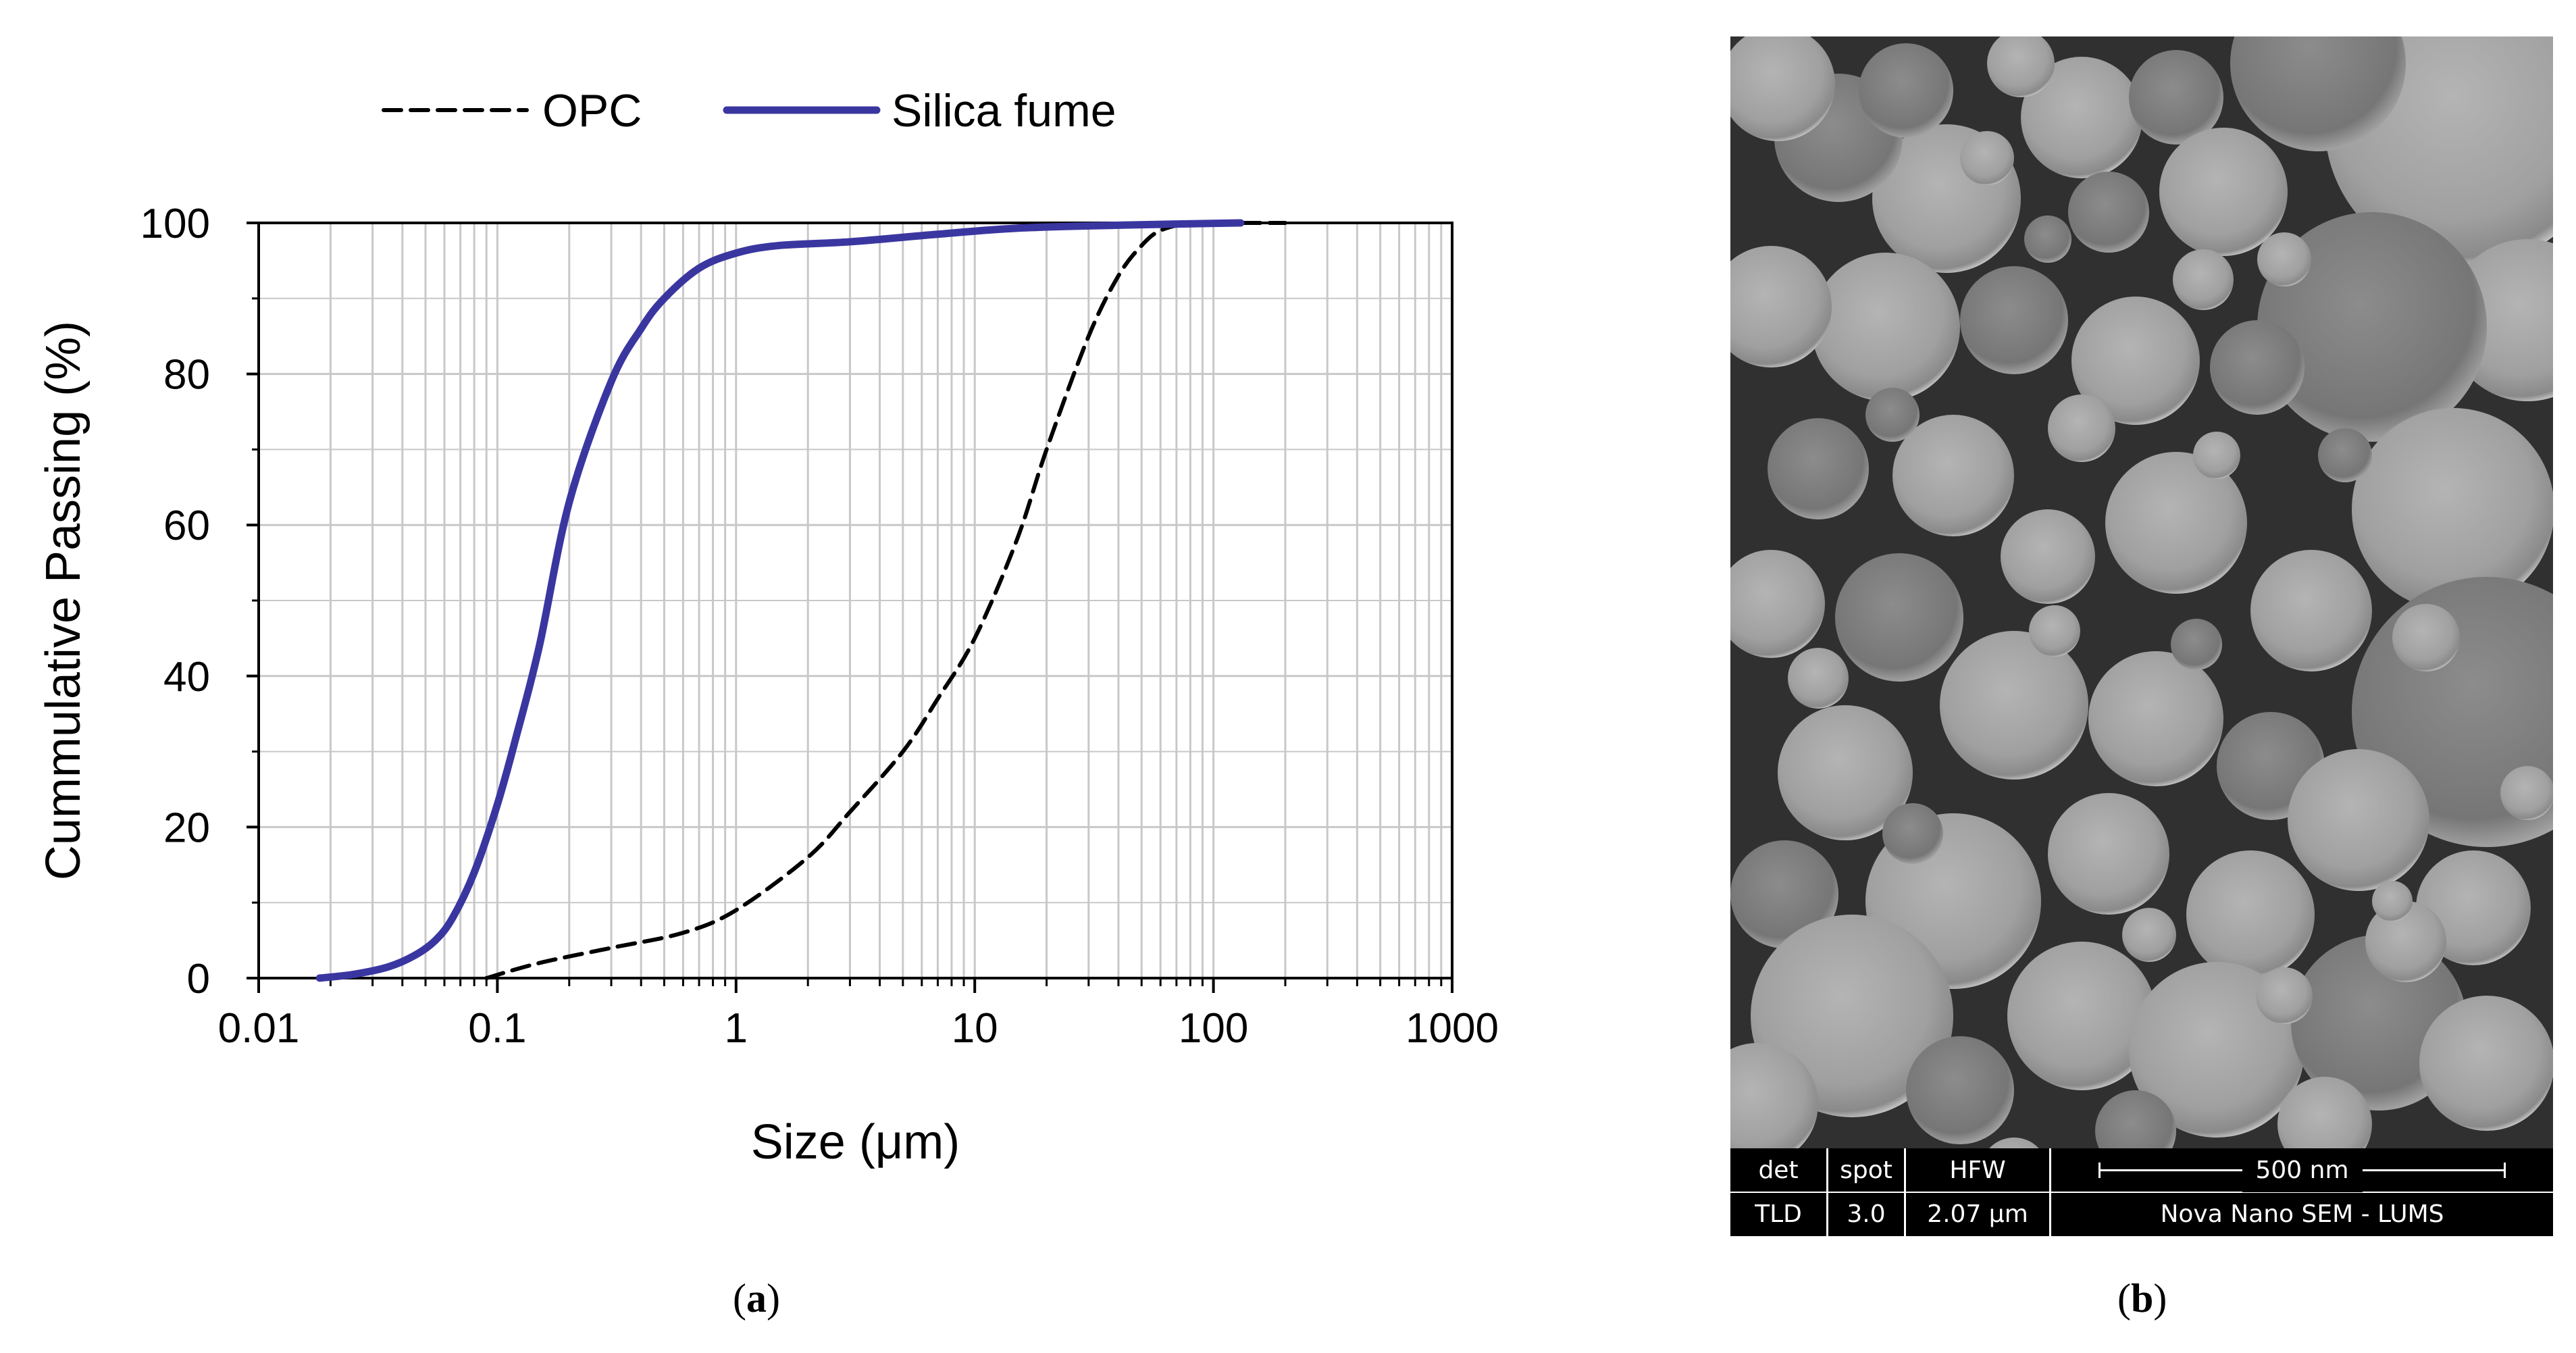  I want to click on sem-scale-label: 500 nm, so click(2302, 1170).